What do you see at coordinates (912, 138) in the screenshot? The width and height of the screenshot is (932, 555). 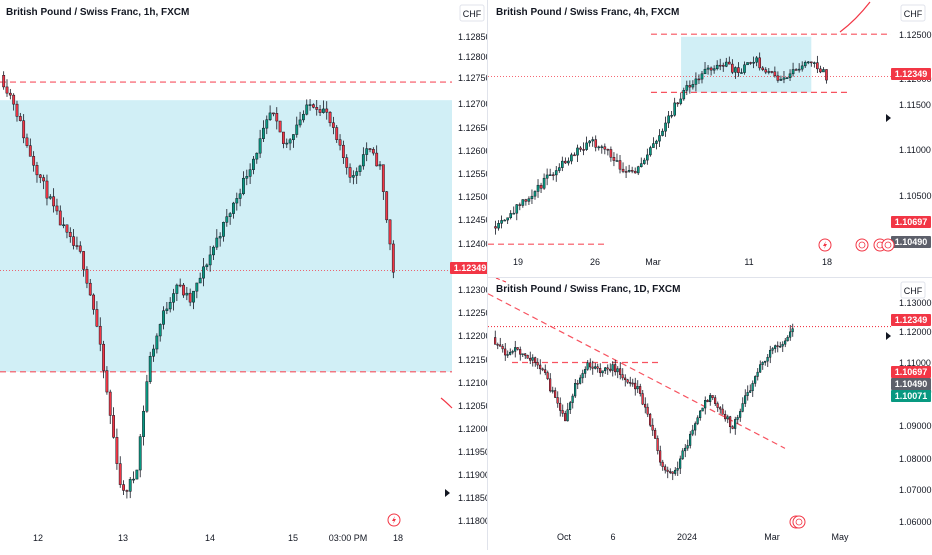 I see `price-axis-area` at bounding box center [912, 138].